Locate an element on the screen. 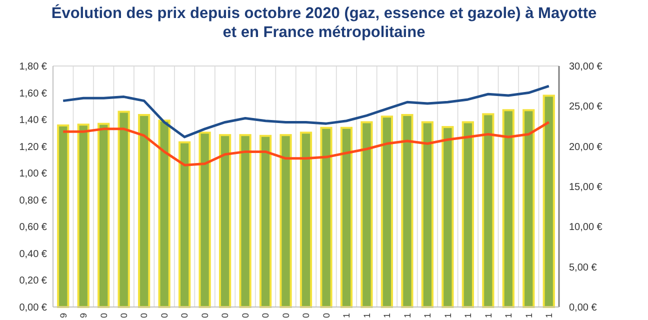  y-tick-label: 1,40 € is located at coordinates (33, 120).